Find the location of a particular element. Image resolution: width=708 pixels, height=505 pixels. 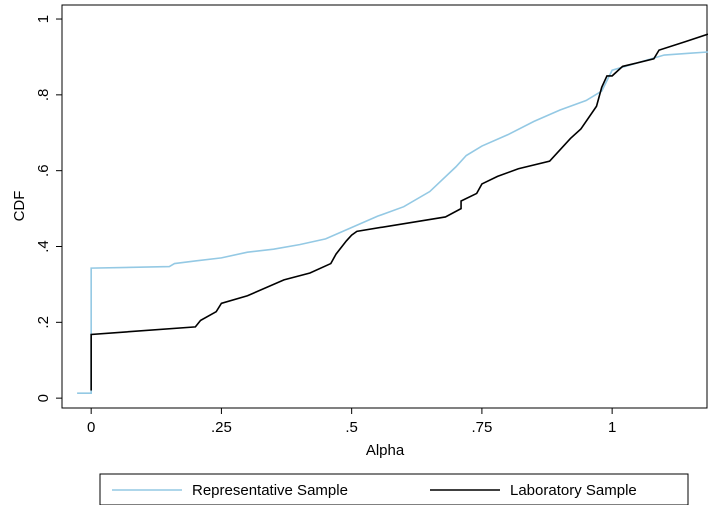

x-tick-label: 1 is located at coordinates (612, 427).